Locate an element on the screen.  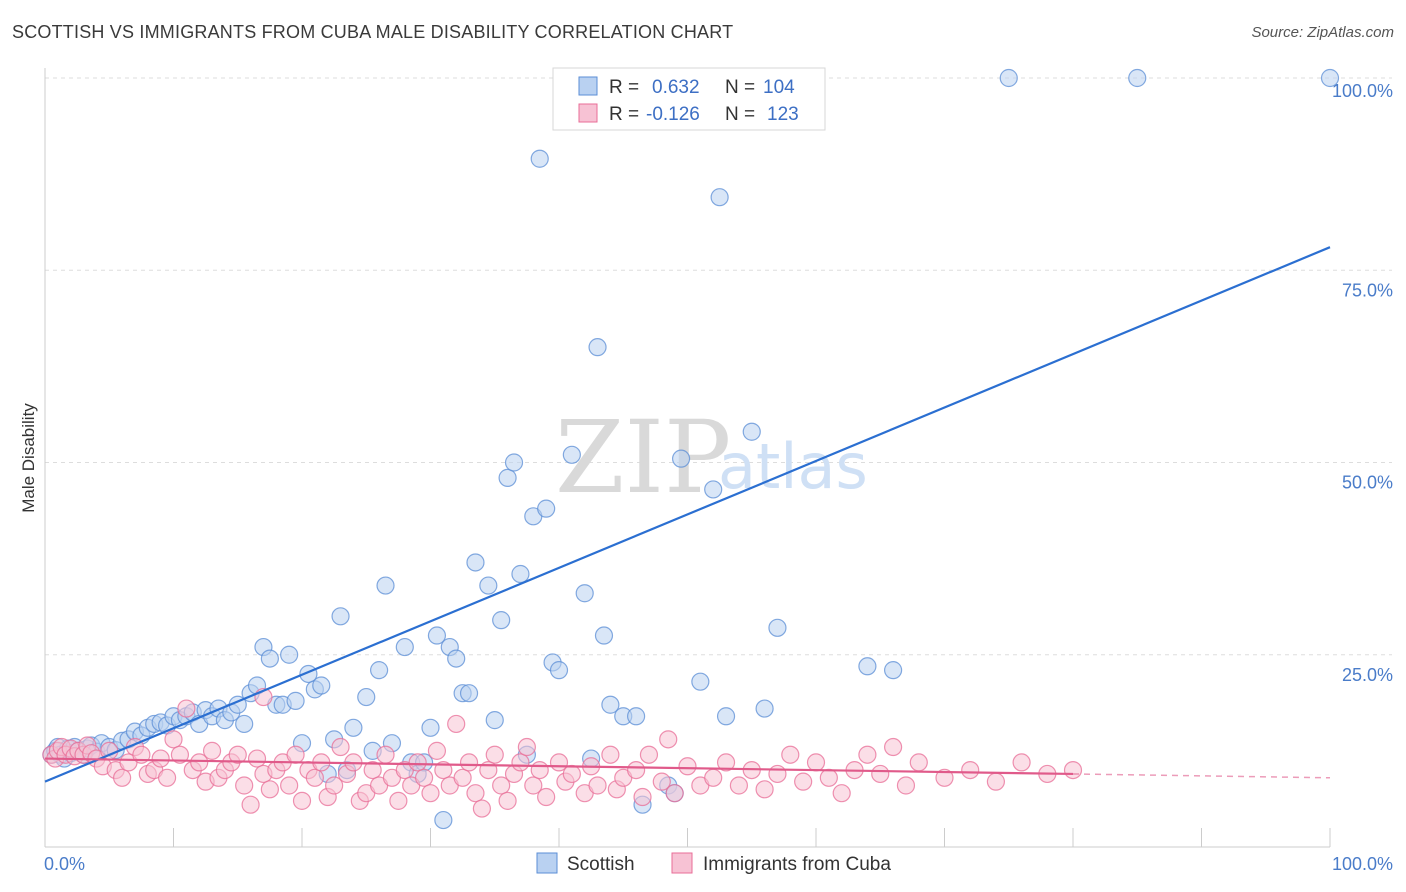
x-tick-label-min: 0.0% is located at coordinates (64, 864).